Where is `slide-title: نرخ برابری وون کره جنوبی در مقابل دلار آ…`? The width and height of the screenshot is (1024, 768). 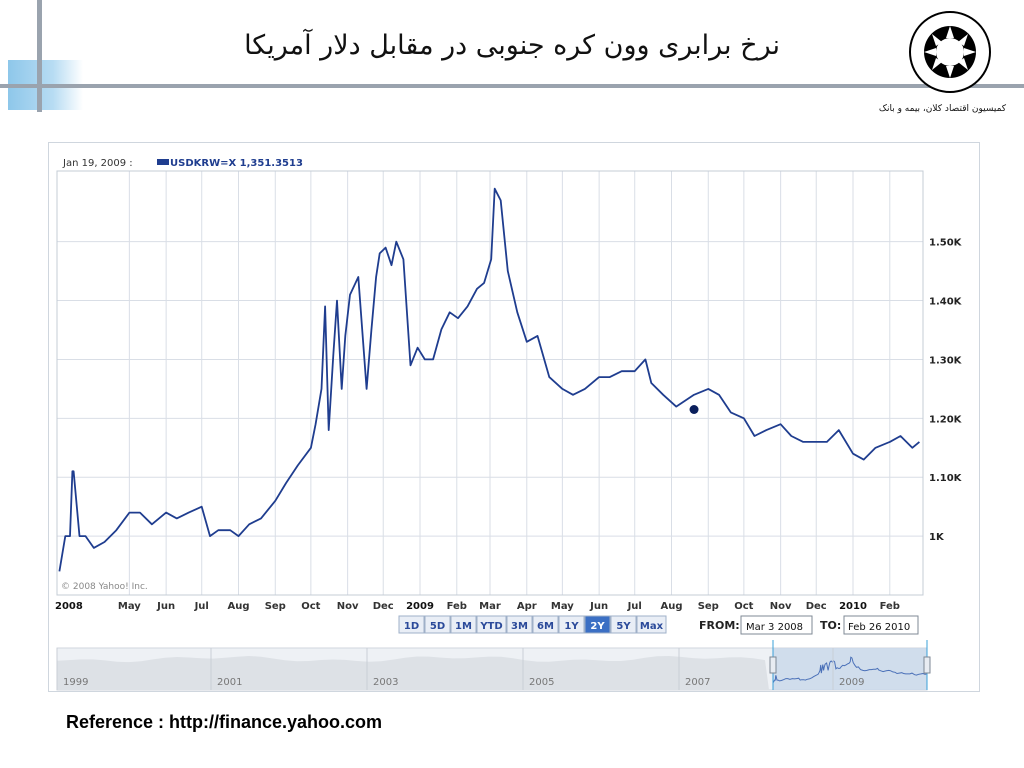 slide-title: نرخ برابری وون کره جنوبی در مقابل دلار آ… is located at coordinates (512, 45).